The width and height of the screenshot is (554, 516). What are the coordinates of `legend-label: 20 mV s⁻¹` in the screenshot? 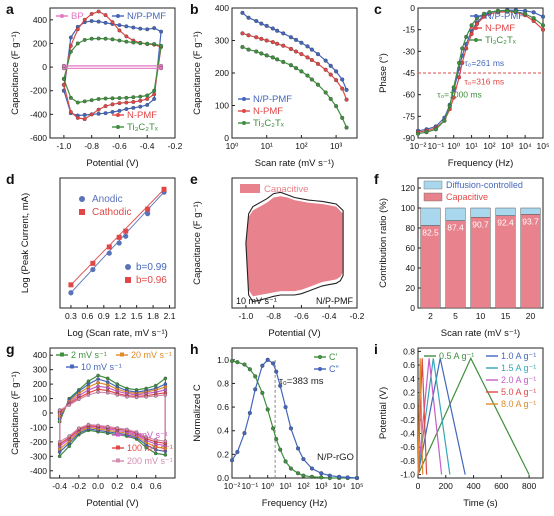 It's located at (151, 355).